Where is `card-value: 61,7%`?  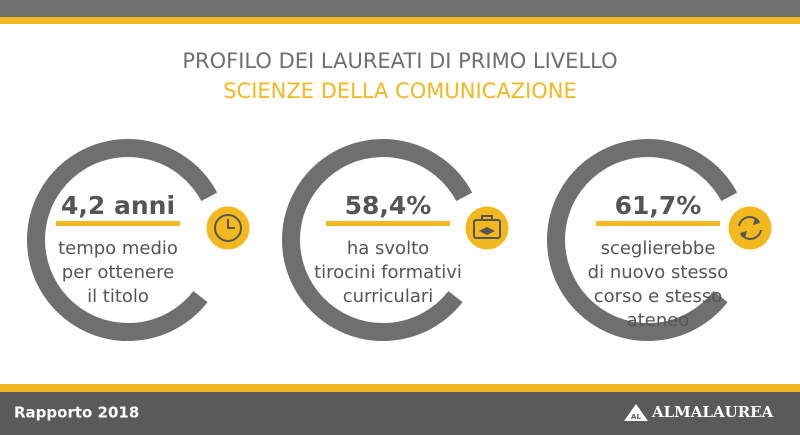
card-value: 61,7% is located at coordinates (658, 205).